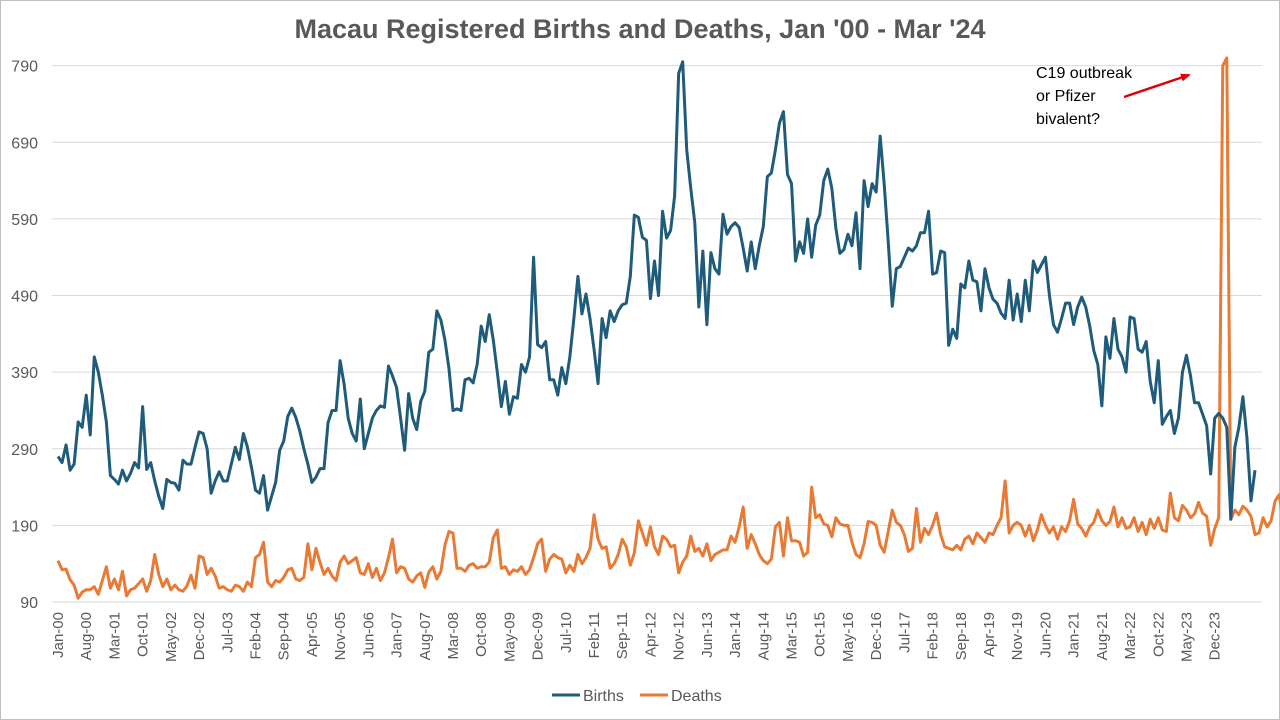 The image size is (1280, 720). I want to click on x-tick-label: Jun-13, so click(707, 635).